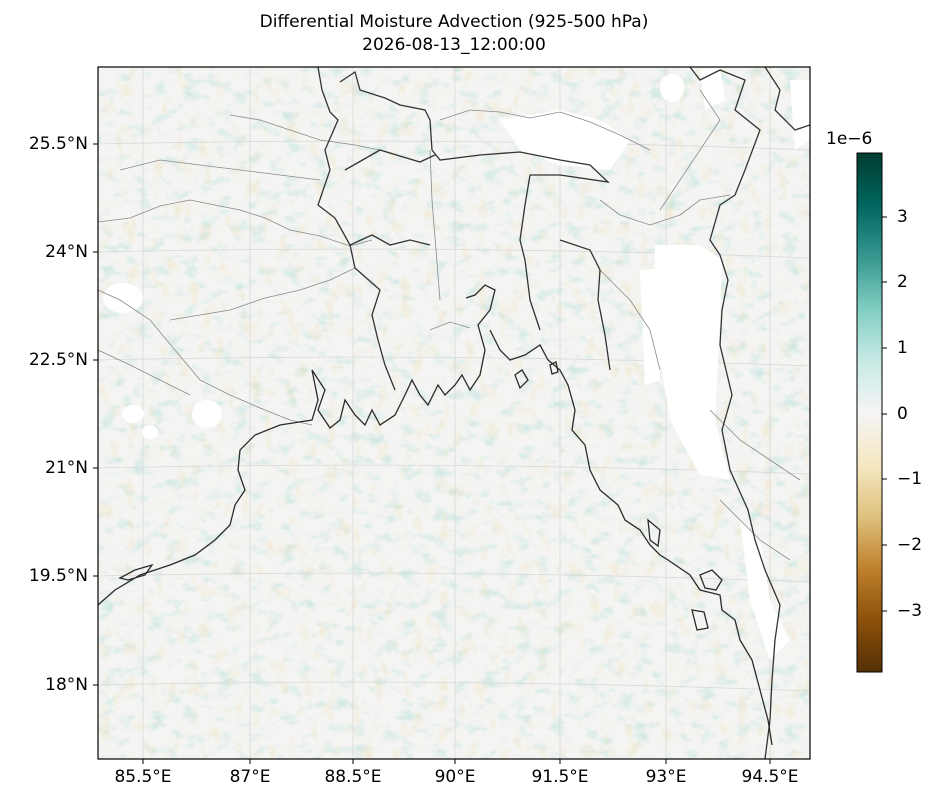 This screenshot has width=943, height=805. What do you see at coordinates (884, 414) in the screenshot?
I see `colorbar-ticks` at bounding box center [884, 414].